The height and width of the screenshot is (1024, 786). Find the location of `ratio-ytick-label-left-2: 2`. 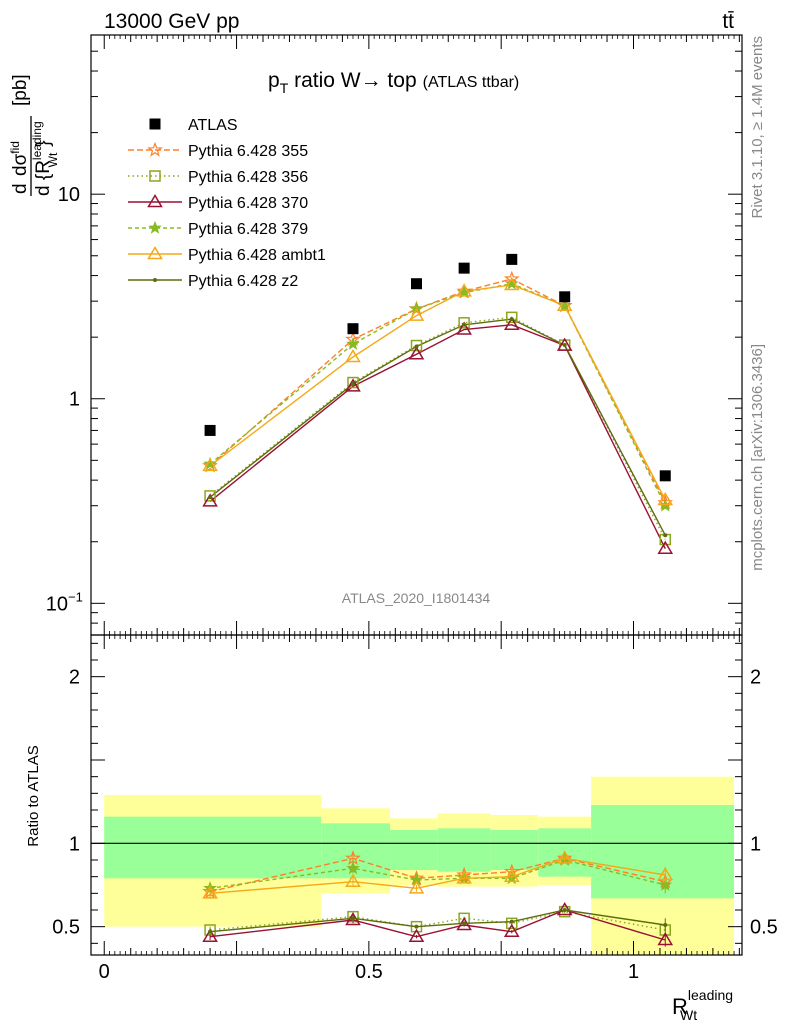

ratio-ytick-label-left-2: 2 is located at coordinates (74, 678).